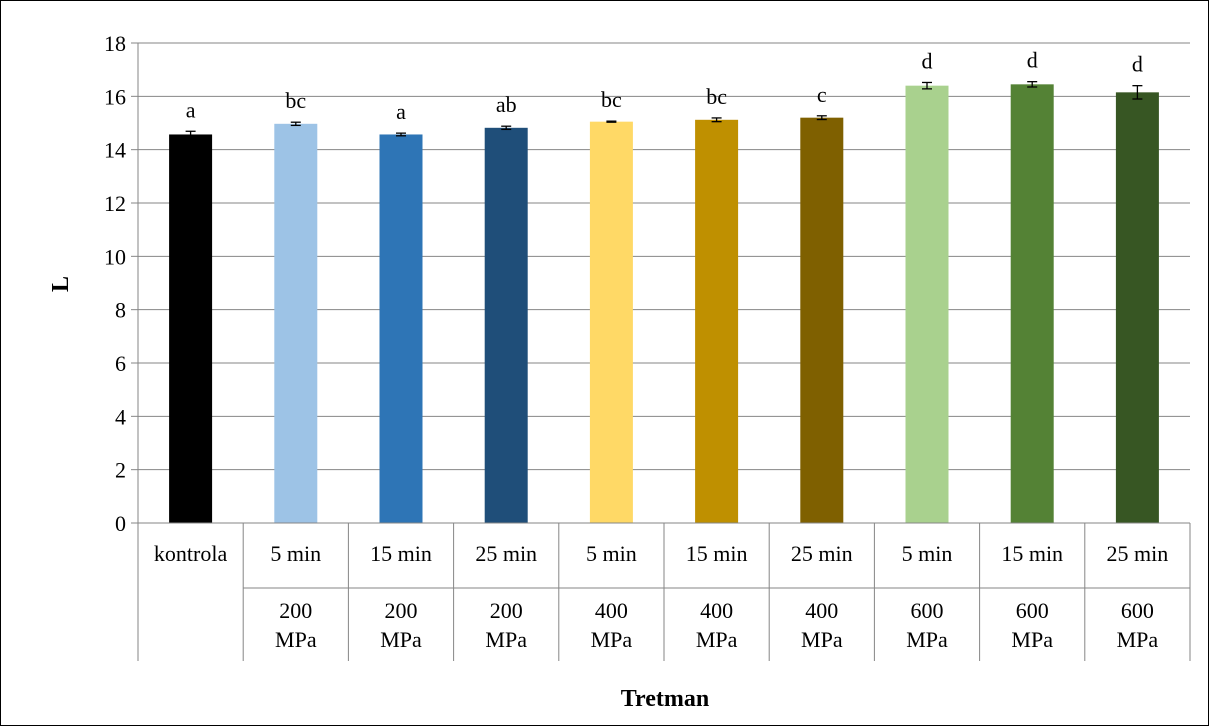  I want to click on significance-labels: a bc a ab bc bc c d d d, so click(664, 86).